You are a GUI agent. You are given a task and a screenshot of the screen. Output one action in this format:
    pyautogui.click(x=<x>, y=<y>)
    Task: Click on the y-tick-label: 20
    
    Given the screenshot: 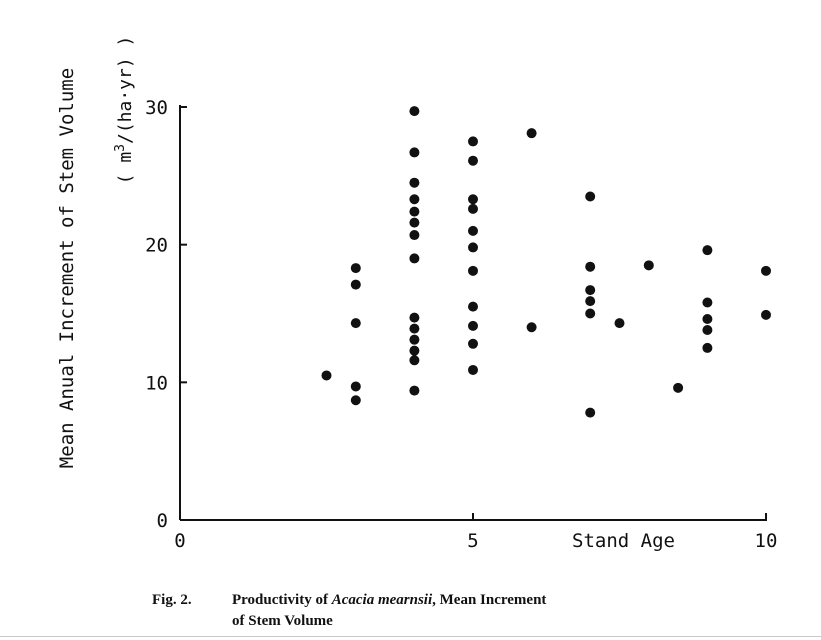 What is the action you would take?
    pyautogui.click(x=156, y=246)
    